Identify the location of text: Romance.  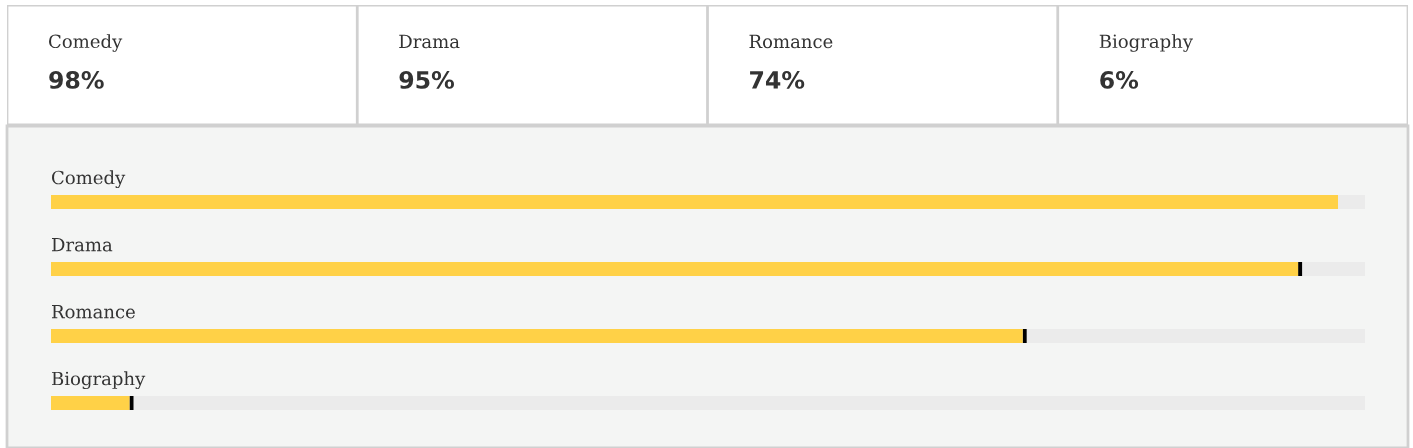
(791, 41).